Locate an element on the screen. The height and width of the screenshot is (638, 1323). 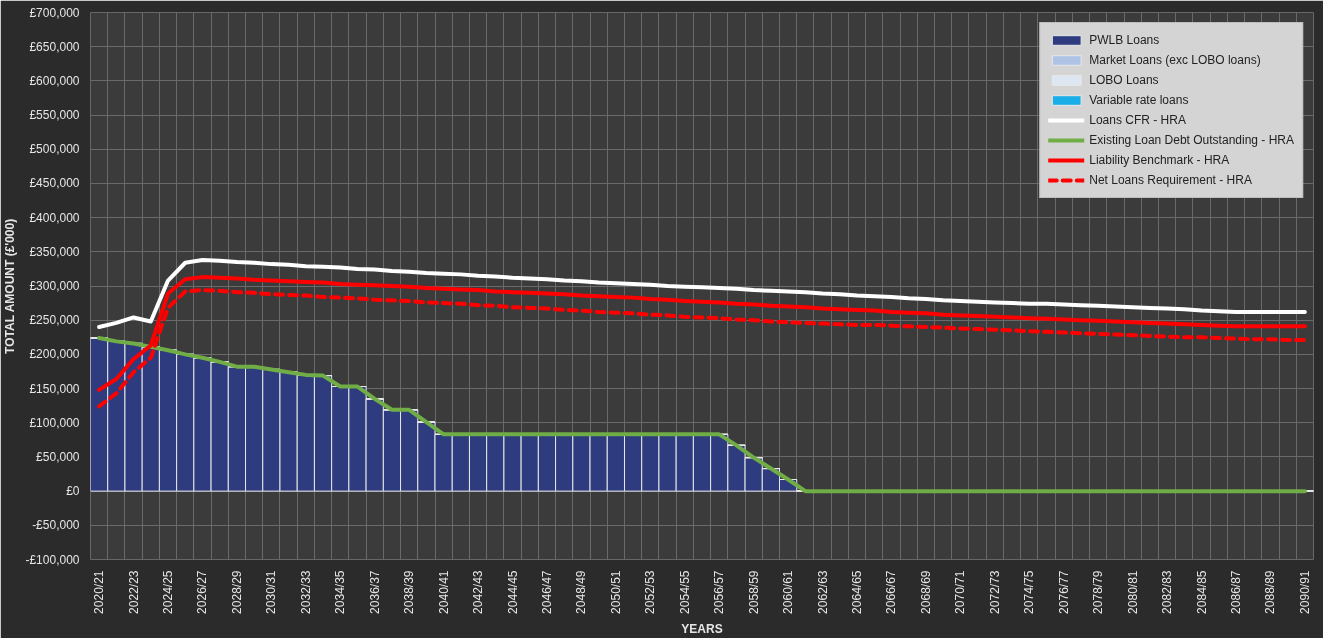
y-tick-label: £300,000 is located at coordinates (54, 286).